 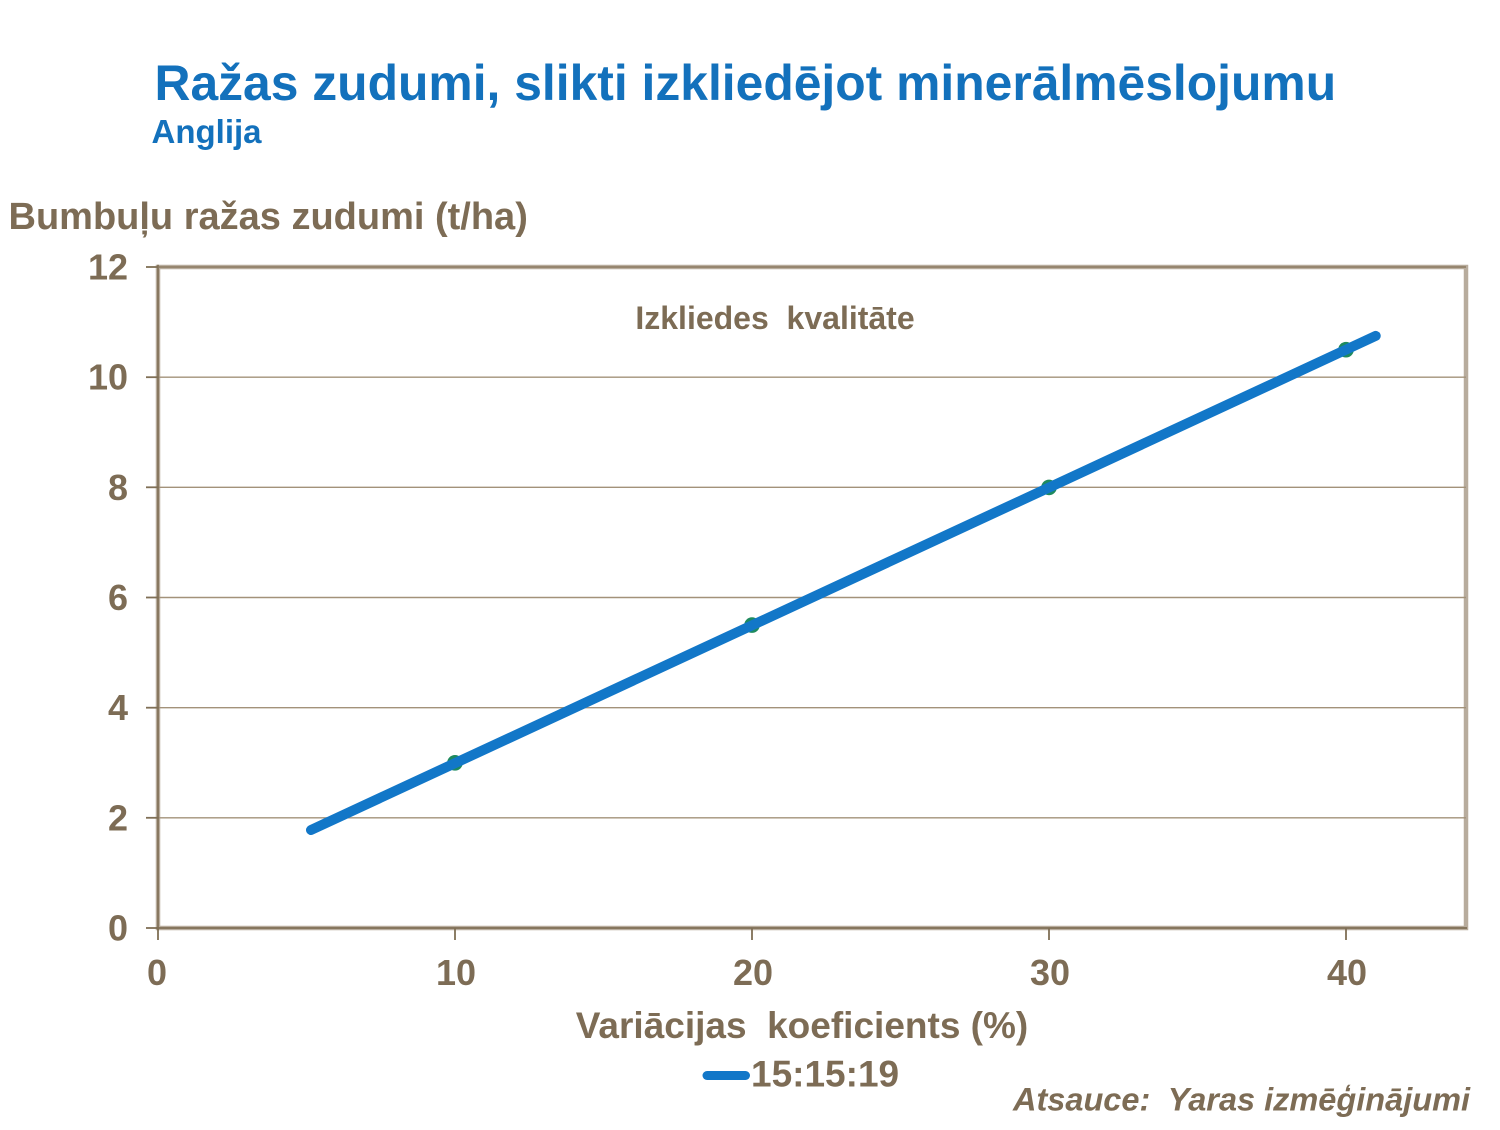 I want to click on svg-text: Izkliedes kvalitāte, so click(x=774, y=318).